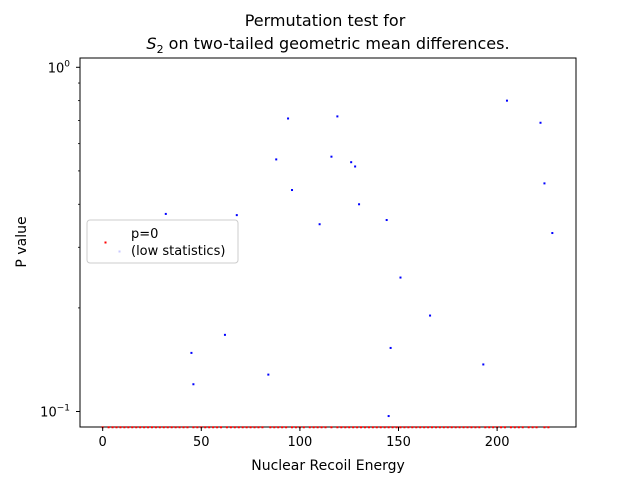  I want to click on y-tick-label: 10⁰, so click(59, 67).